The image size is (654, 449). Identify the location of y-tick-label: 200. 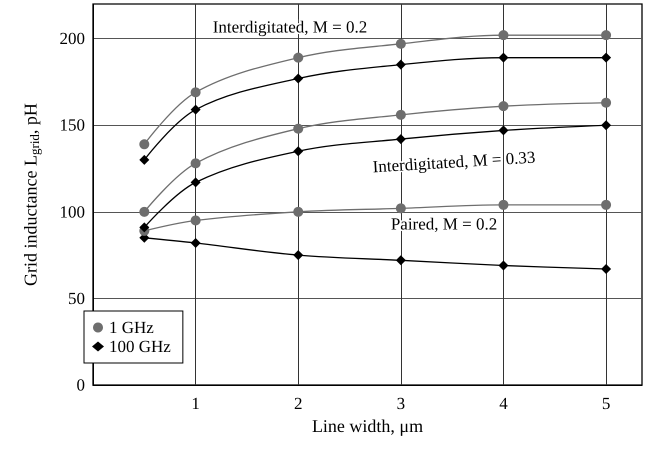
(72, 38).